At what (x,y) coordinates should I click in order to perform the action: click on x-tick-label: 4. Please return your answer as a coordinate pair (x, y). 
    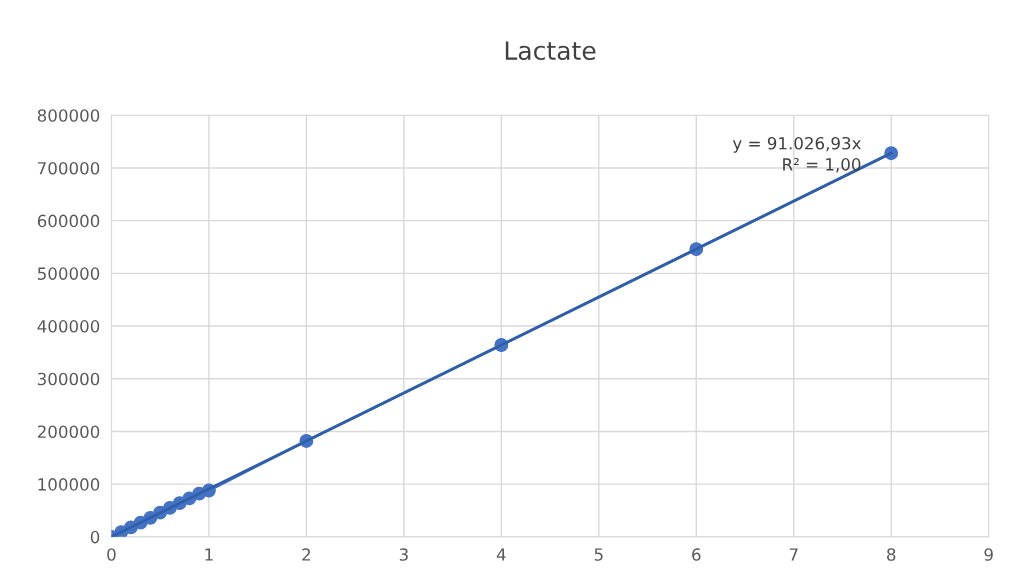
    Looking at the image, I should click on (501, 554).